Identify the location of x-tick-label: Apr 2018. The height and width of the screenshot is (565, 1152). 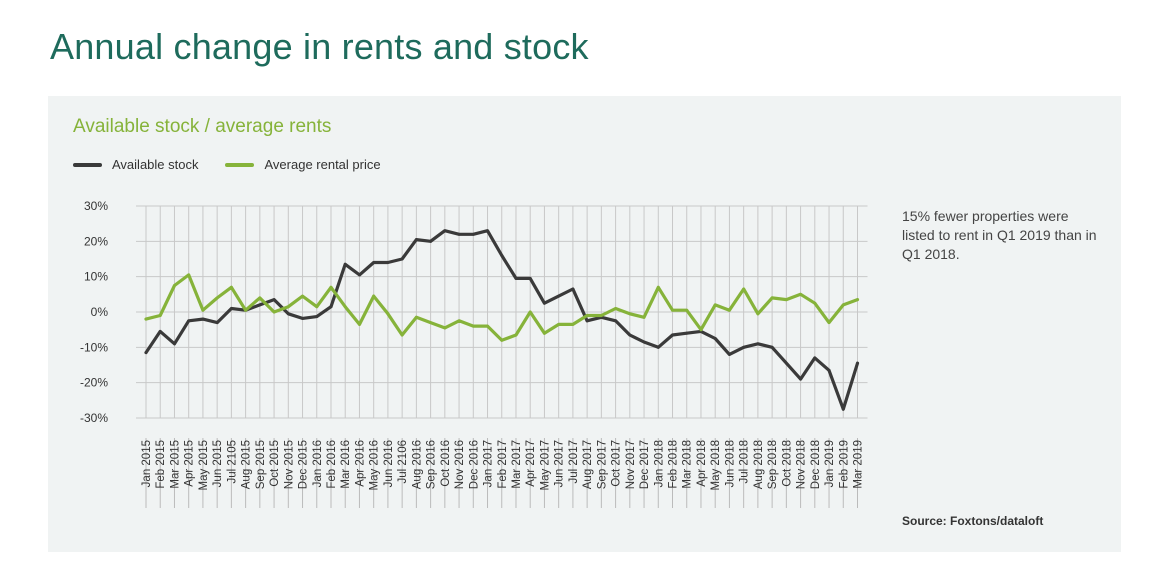
(702, 463).